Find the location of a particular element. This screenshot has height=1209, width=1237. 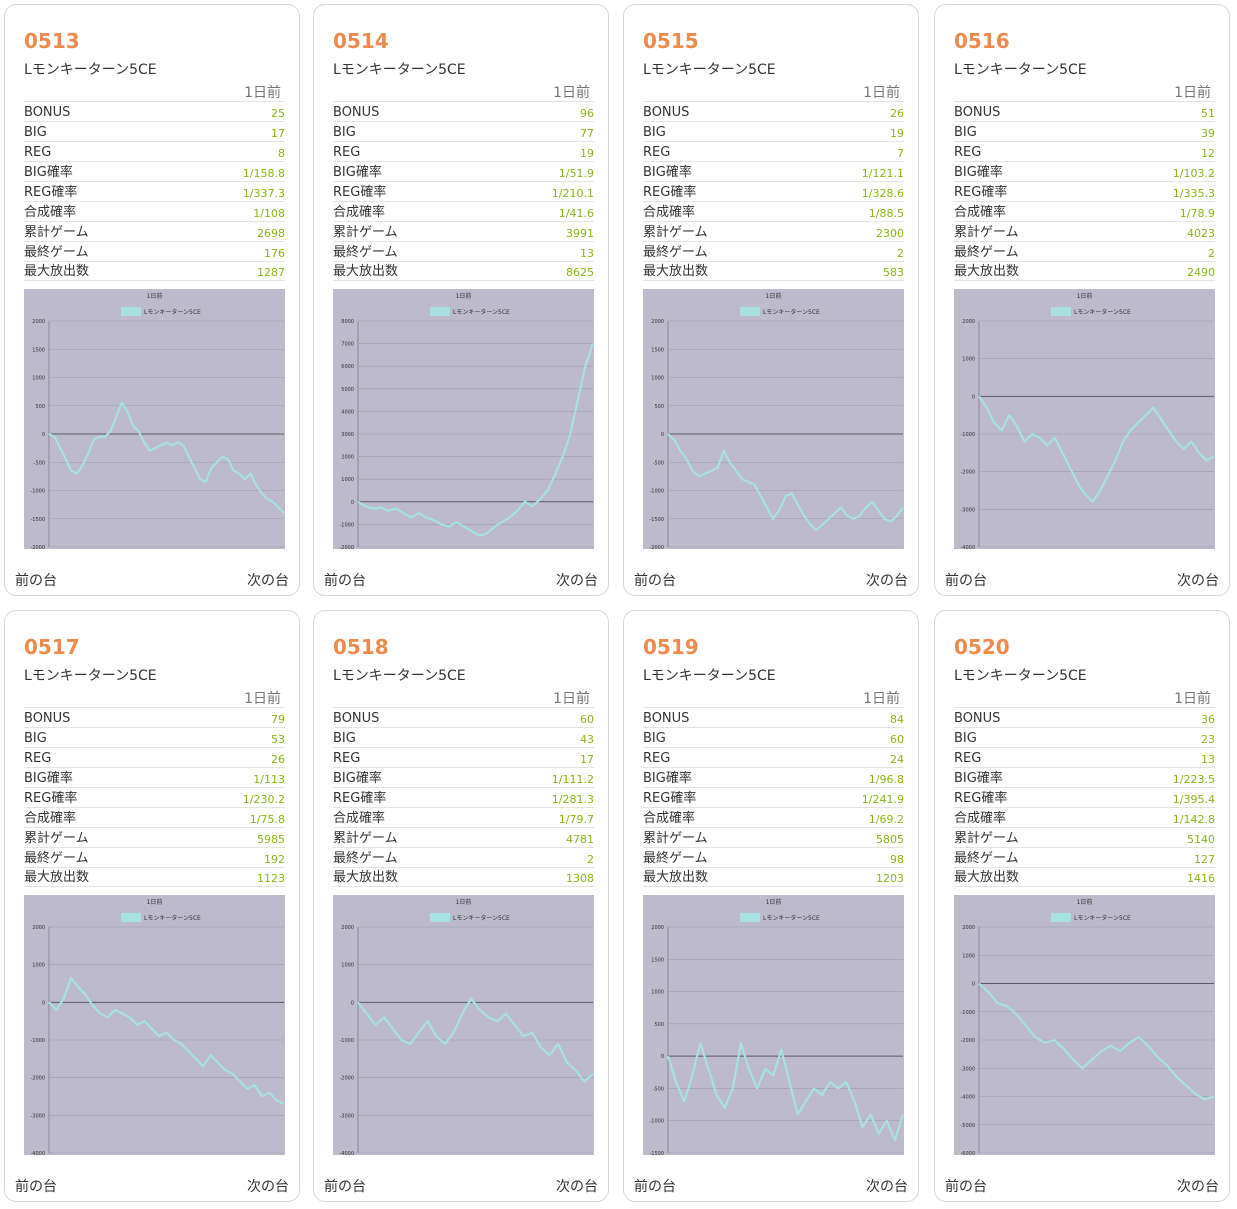

stat-value: 1/337.3 is located at coordinates (263, 193).